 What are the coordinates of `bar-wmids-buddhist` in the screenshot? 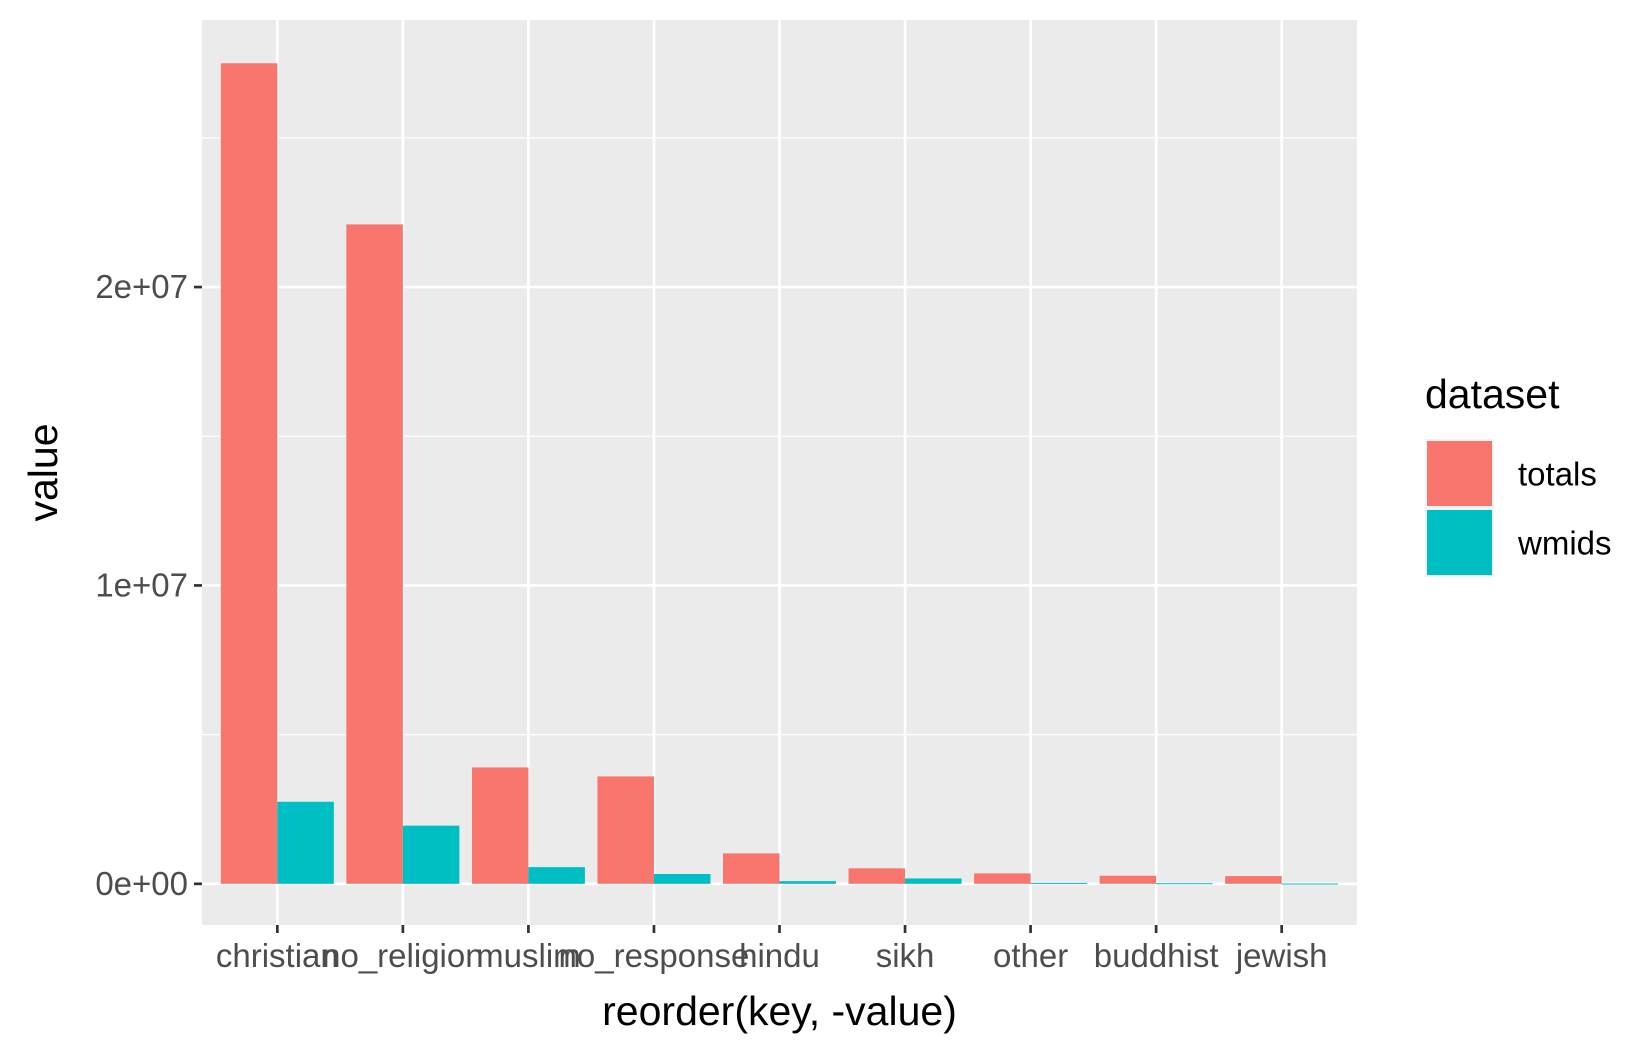 It's located at (1184, 884).